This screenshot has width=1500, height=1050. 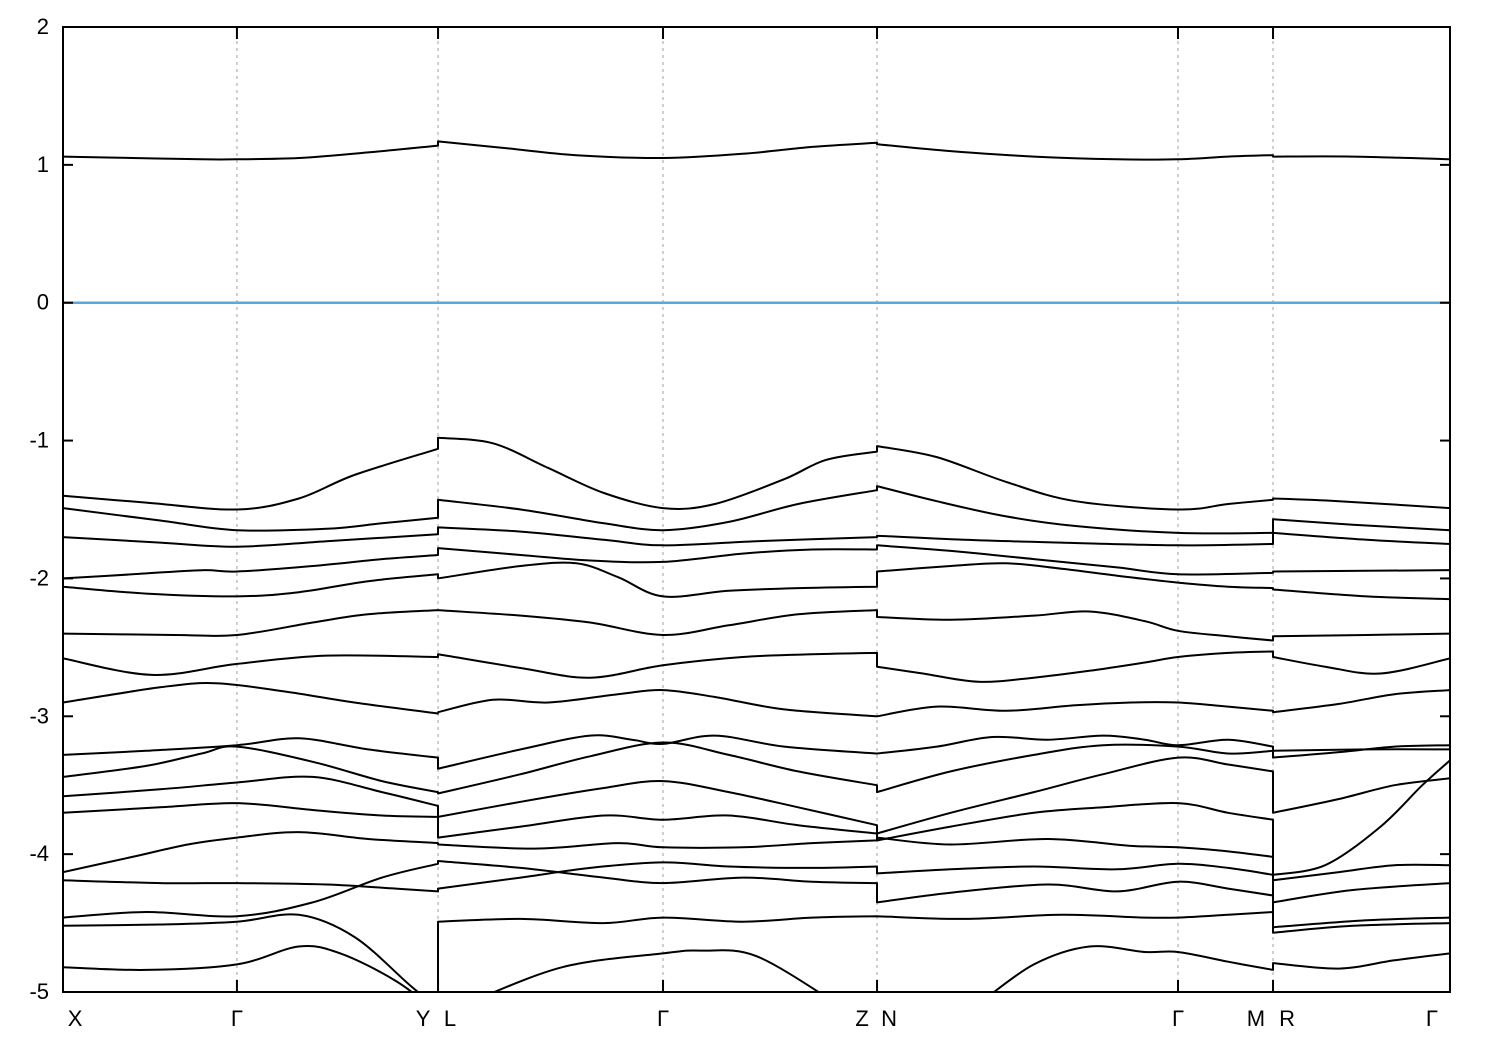 What do you see at coordinates (39, 715) in the screenshot?
I see `y-tick-label: -3` at bounding box center [39, 715].